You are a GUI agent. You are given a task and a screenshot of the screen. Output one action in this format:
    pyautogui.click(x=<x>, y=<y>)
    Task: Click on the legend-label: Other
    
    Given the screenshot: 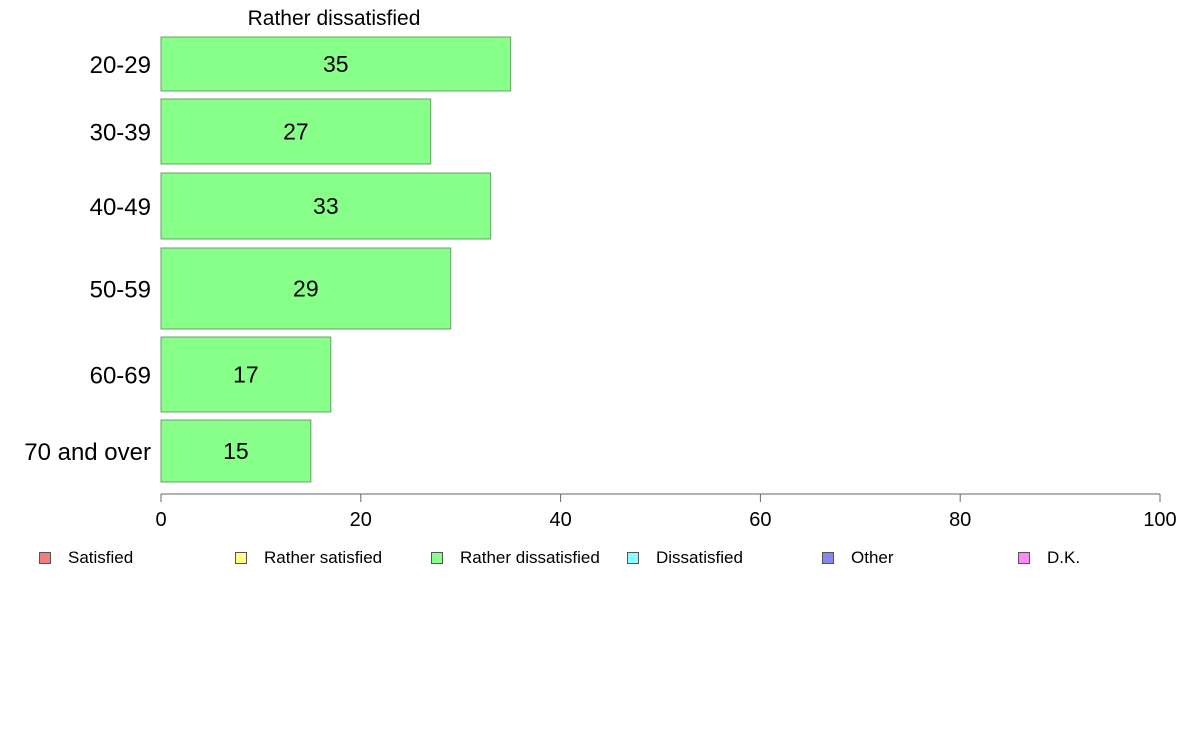 What is the action you would take?
    pyautogui.click(x=872, y=557)
    